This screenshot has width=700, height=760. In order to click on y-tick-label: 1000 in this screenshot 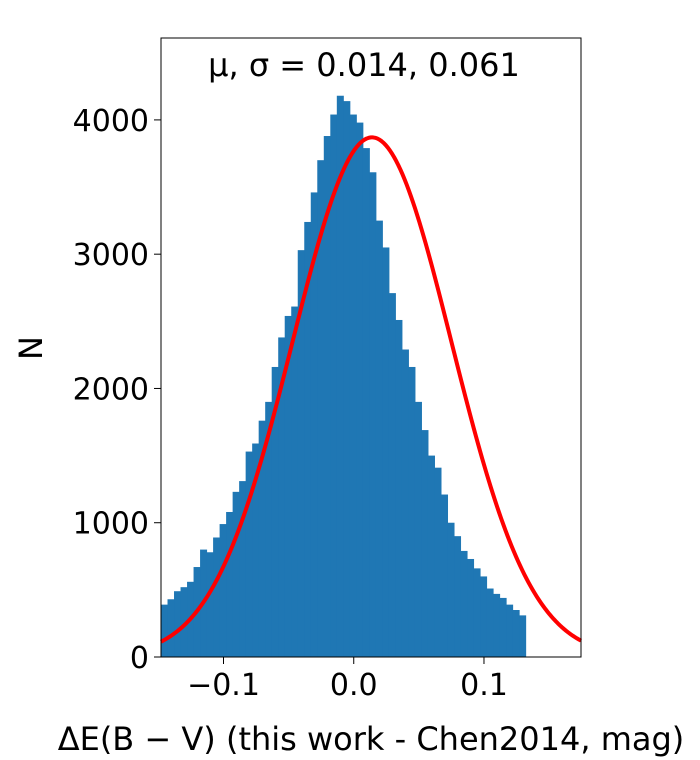, I will do `click(111, 524)`.